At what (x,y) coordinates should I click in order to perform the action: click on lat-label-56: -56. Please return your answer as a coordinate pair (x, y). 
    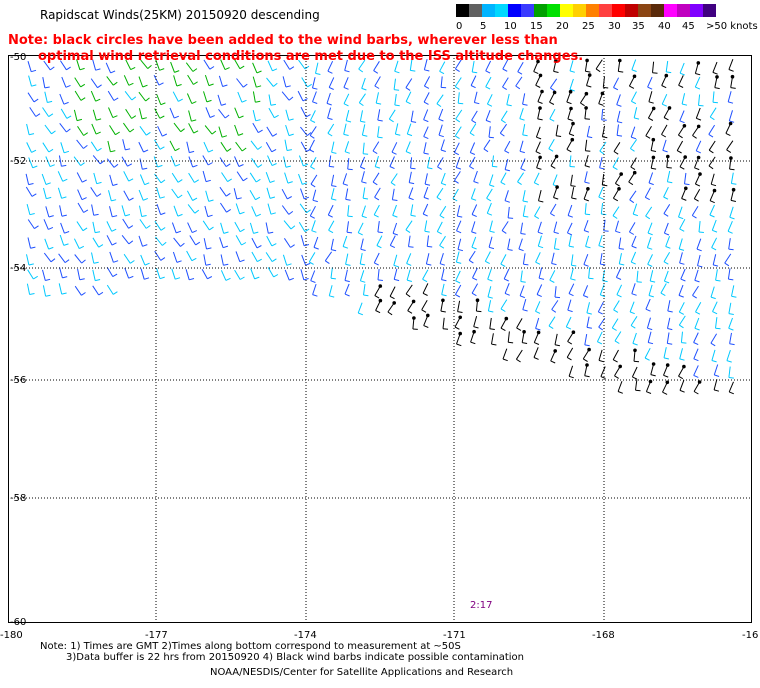
    Looking at the image, I should click on (18, 380).